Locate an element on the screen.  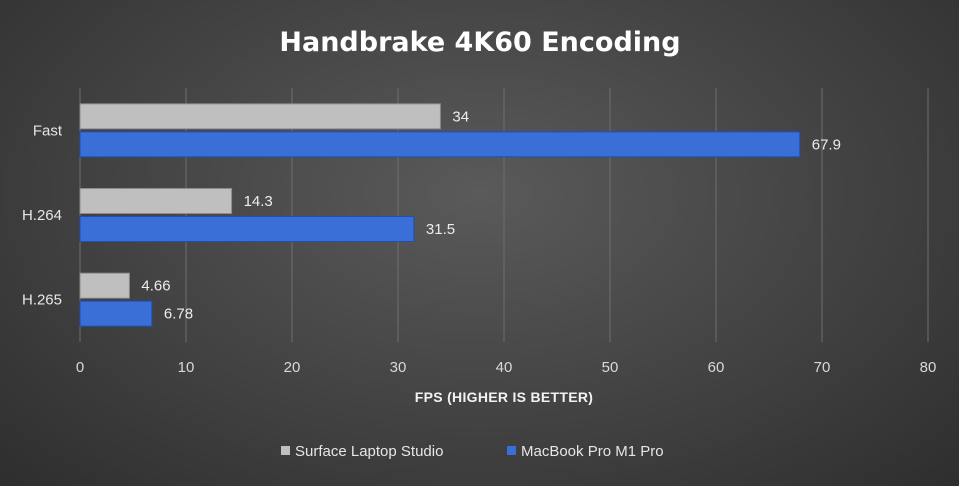
data-label: 34 is located at coordinates (460, 116).